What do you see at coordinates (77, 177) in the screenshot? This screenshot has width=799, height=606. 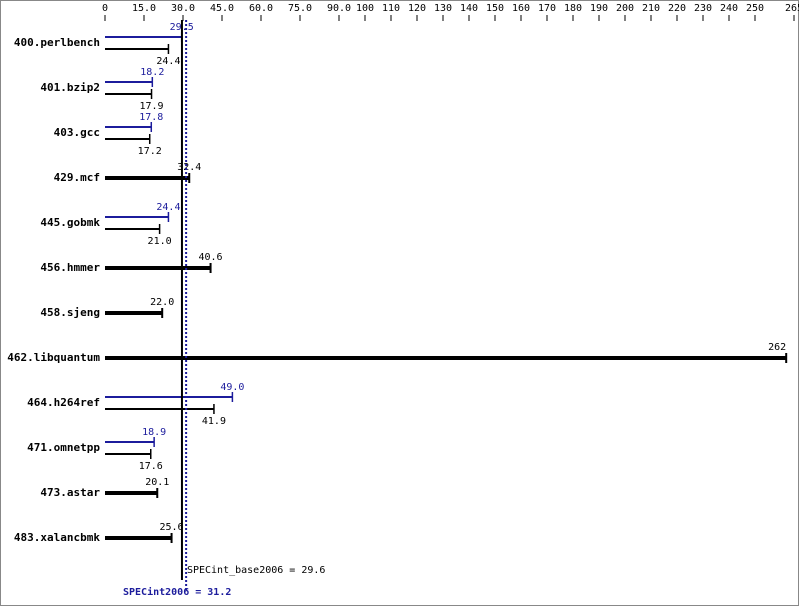 I see `category-label: 429.mcf` at bounding box center [77, 177].